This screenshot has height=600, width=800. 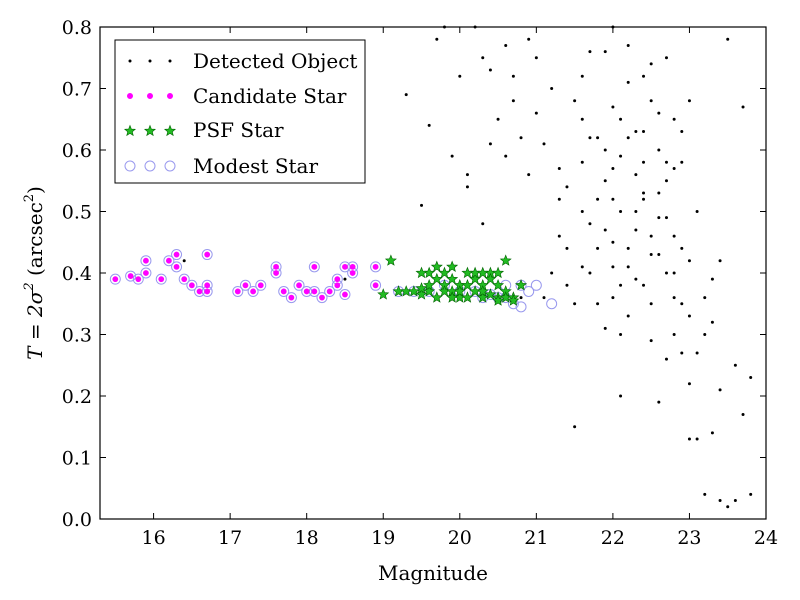 I want to click on x-tick-label: 19, so click(x=383, y=538).